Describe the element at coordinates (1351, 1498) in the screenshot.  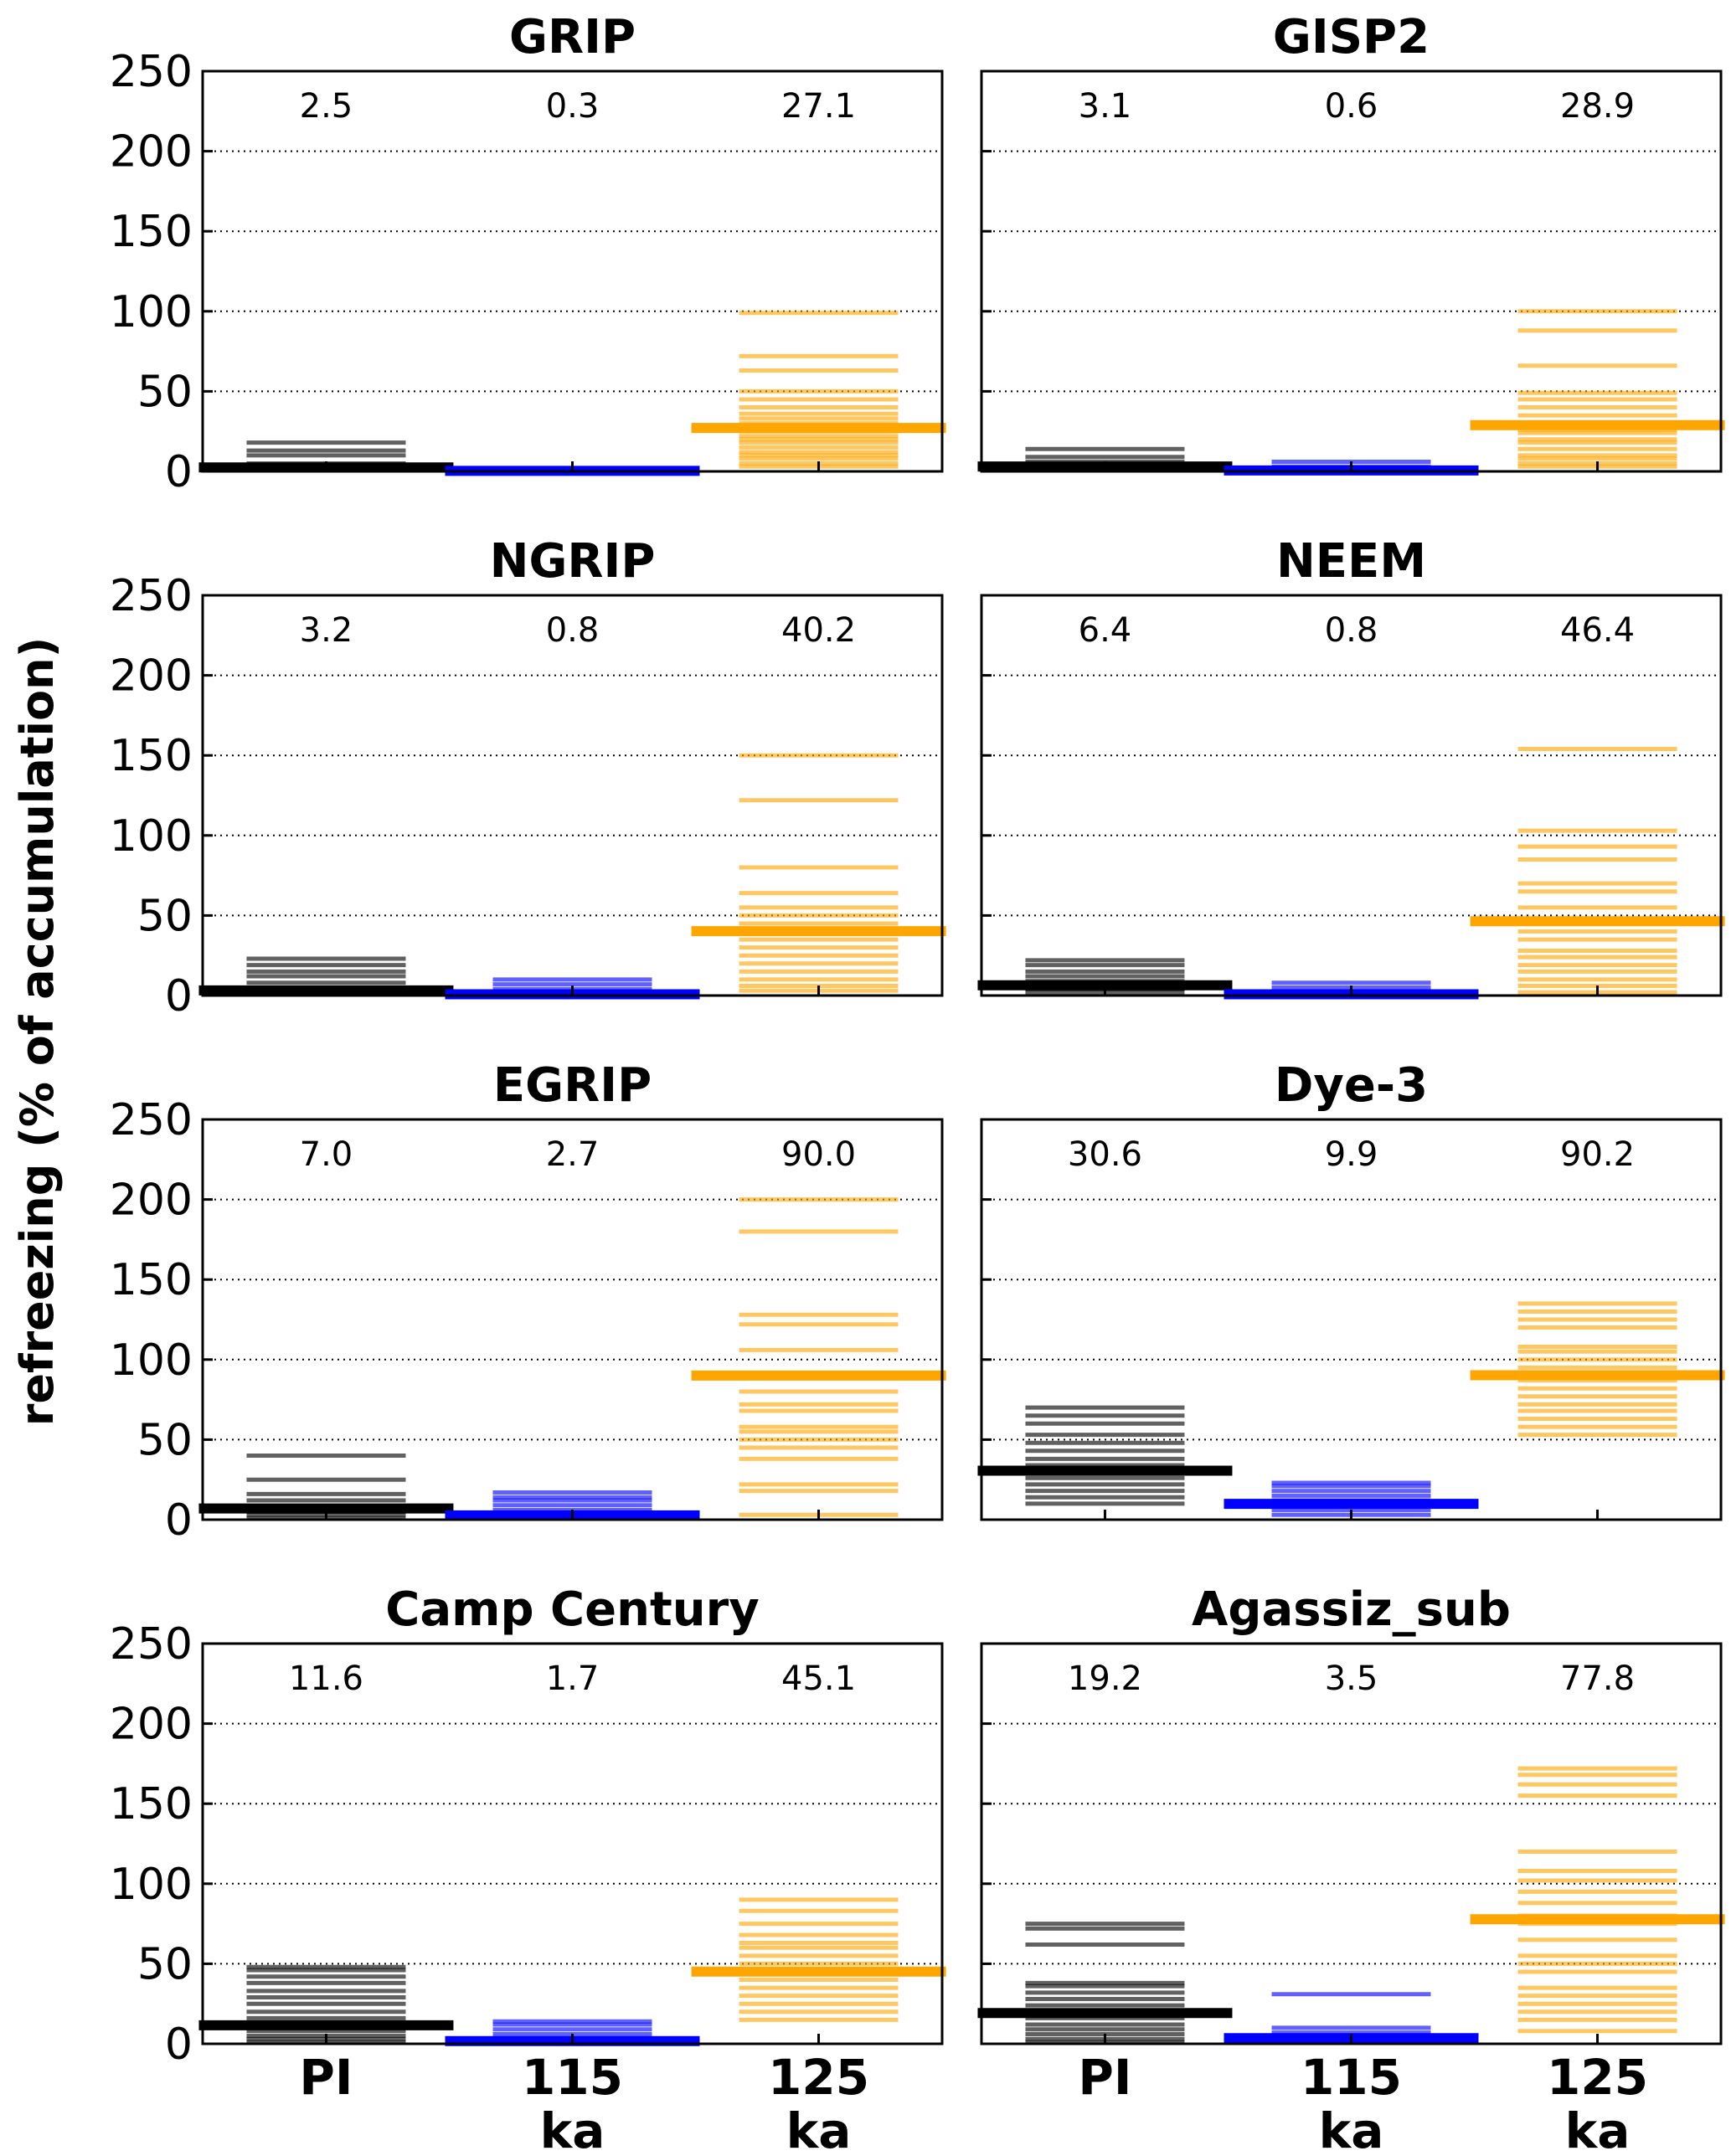
I see `series-115-ka` at that location.